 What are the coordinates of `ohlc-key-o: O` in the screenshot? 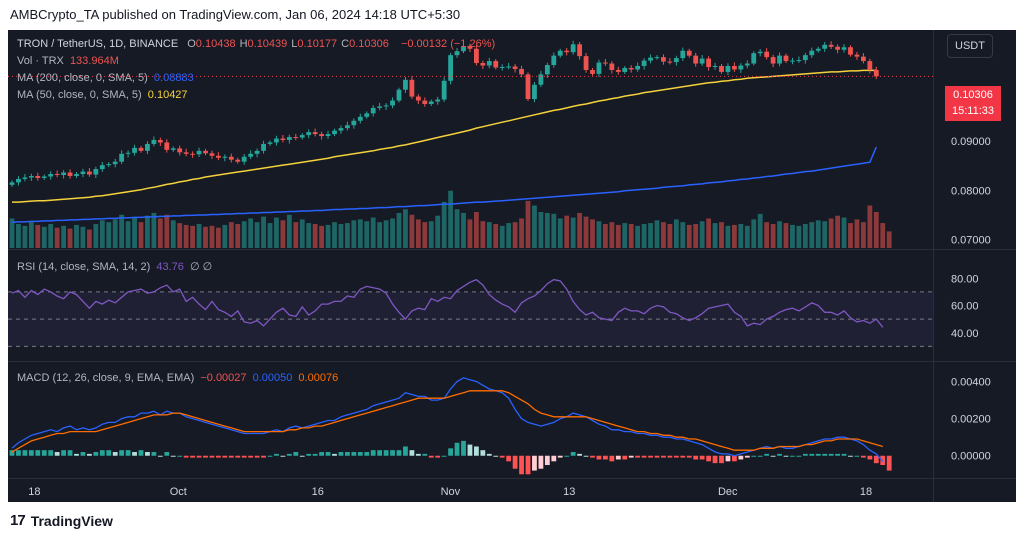 It's located at (191, 44).